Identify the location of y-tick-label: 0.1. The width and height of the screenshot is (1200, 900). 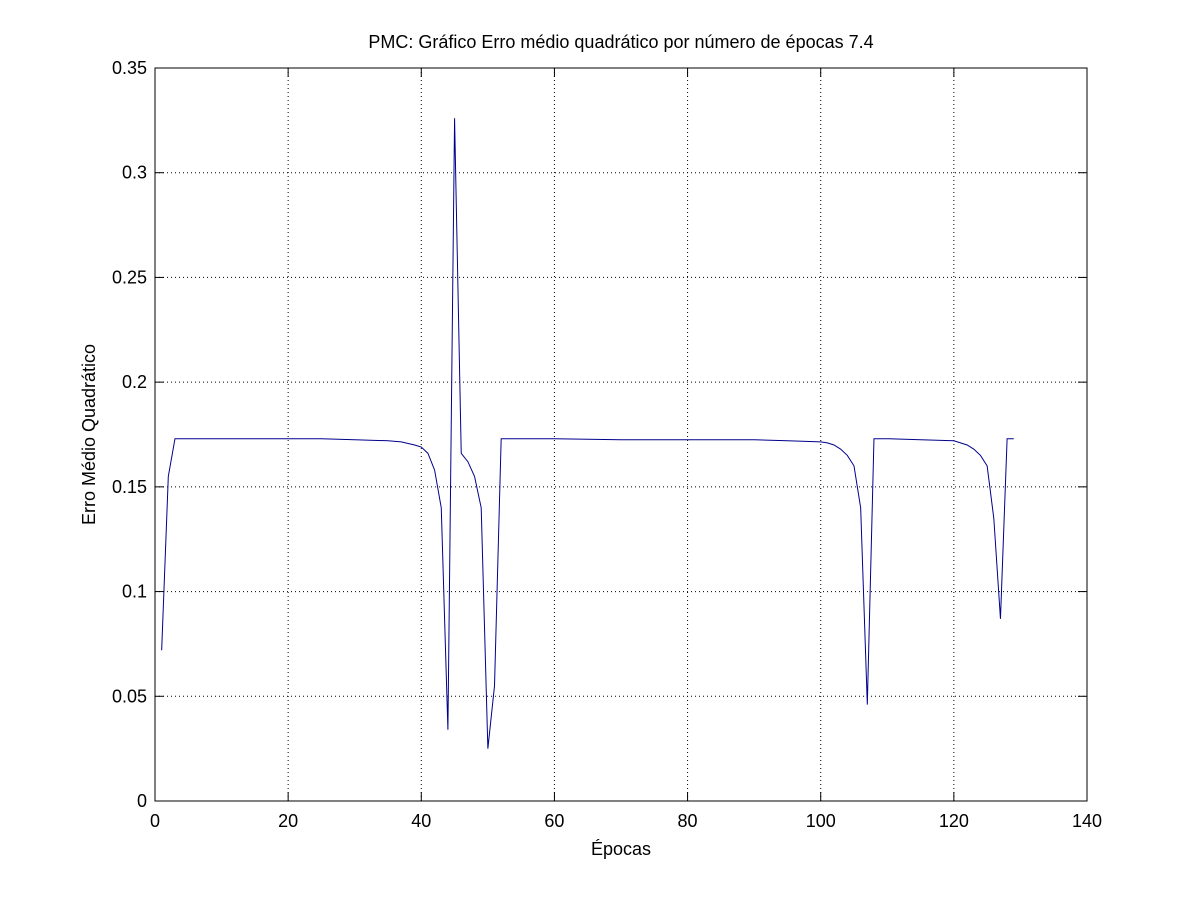
(134, 592).